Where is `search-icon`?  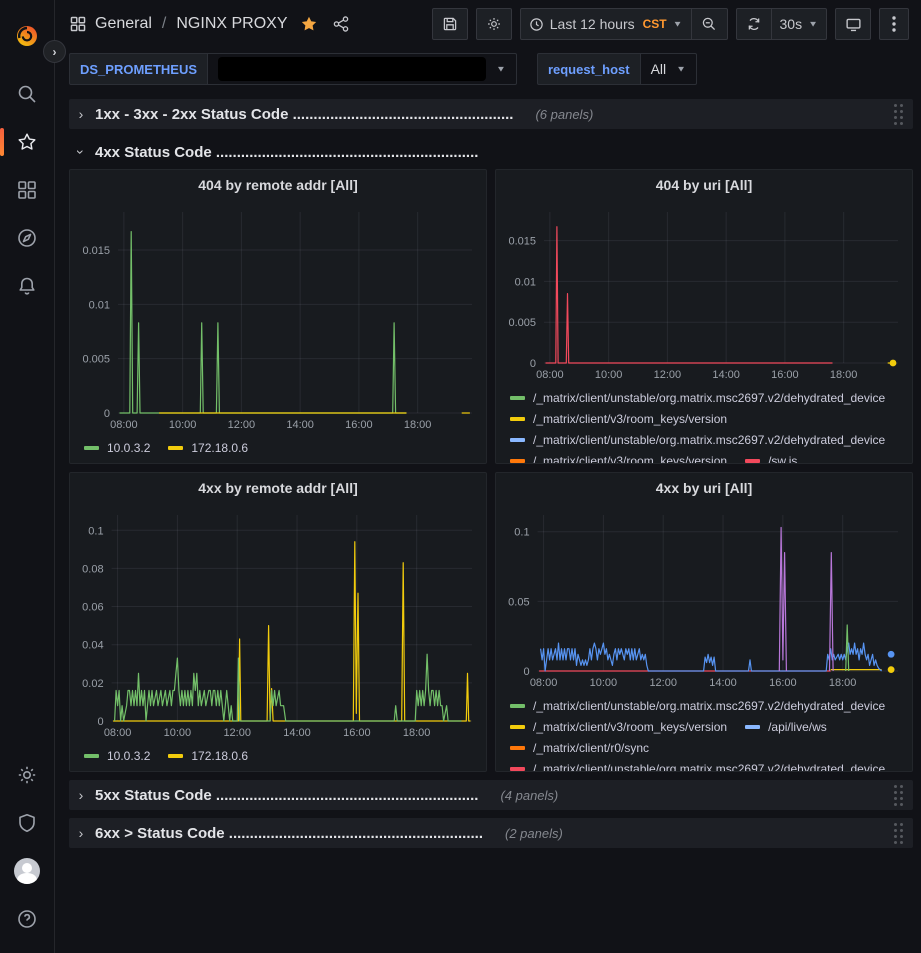 search-icon is located at coordinates (27, 94).